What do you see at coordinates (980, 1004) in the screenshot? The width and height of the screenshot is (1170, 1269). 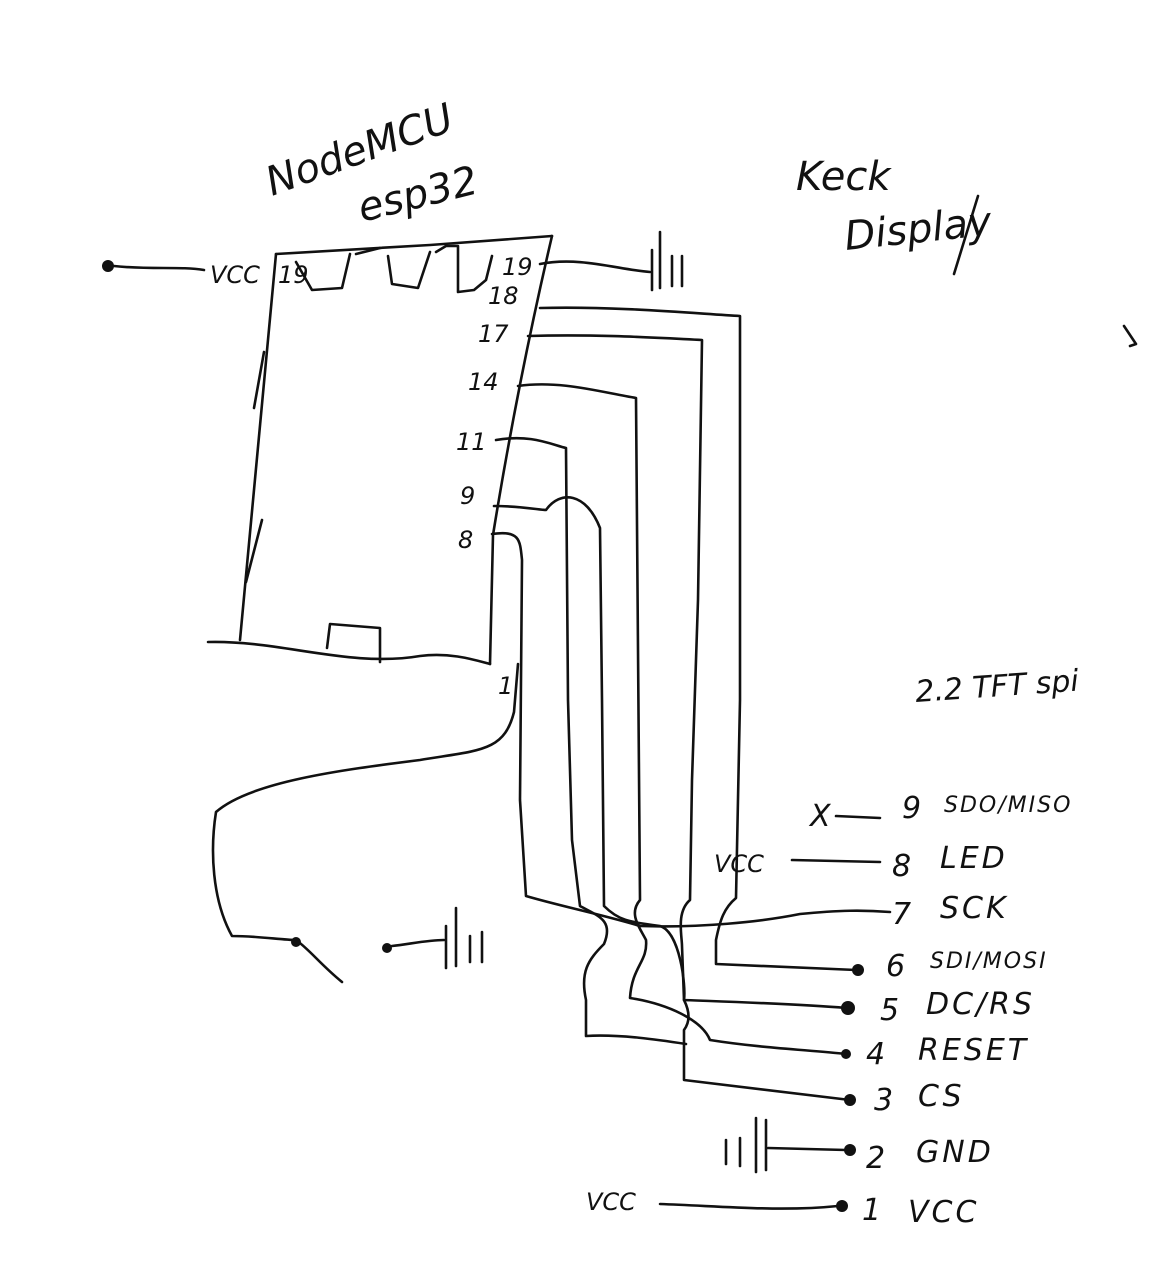 I see `display-pin-5-label: DC/RS` at bounding box center [980, 1004].